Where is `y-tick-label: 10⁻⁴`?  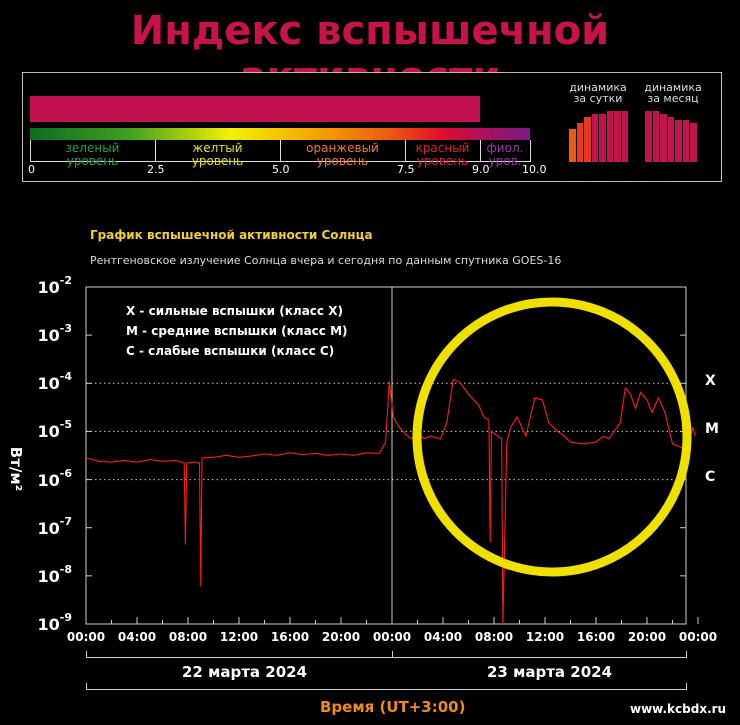 y-tick-label: 10⁻⁴ is located at coordinates (55, 382).